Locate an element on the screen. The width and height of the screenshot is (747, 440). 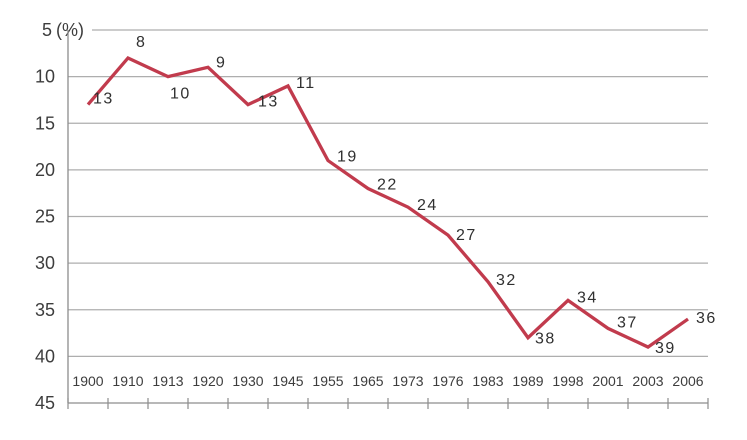
data-point-label-1913: 10 is located at coordinates (180, 94).